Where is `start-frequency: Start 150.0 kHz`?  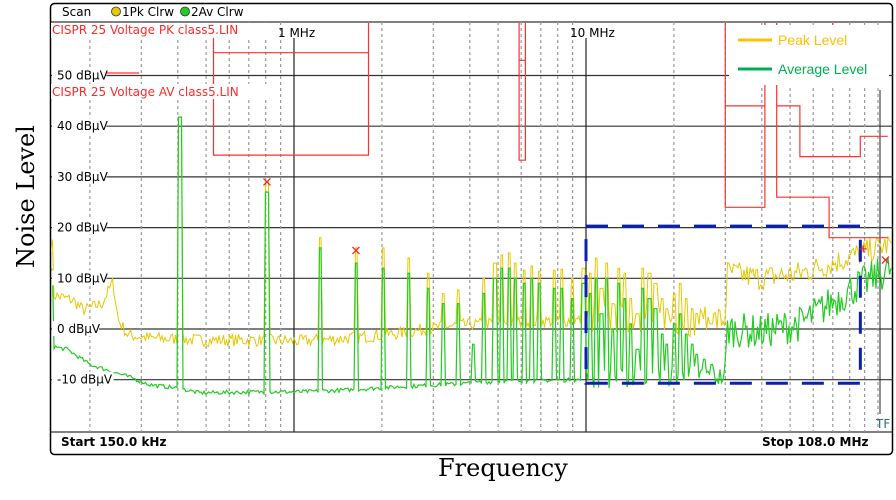
start-frequency: Start 150.0 kHz is located at coordinates (113, 442).